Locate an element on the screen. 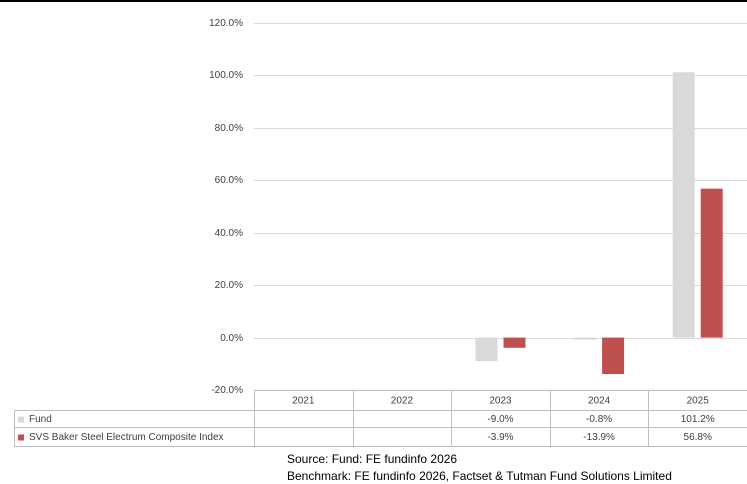 Image resolution: width=747 pixels, height=484 pixels. y-tick-label: -20.0% is located at coordinates (227, 390).